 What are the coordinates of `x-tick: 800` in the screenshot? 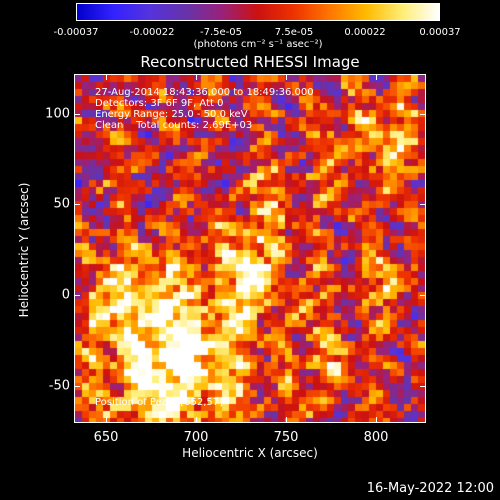 It's located at (376, 437).